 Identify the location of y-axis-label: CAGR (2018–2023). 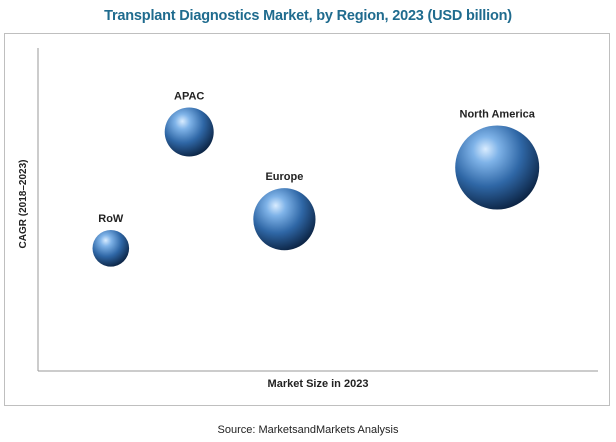
(23, 204).